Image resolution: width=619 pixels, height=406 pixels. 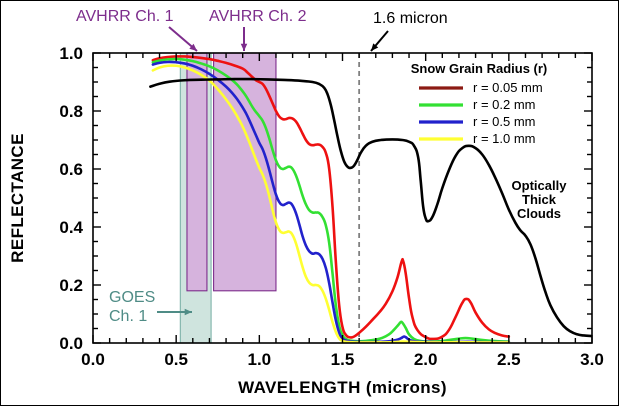 I want to click on y-axis-title: REFLECTANCE, so click(x=17, y=198).